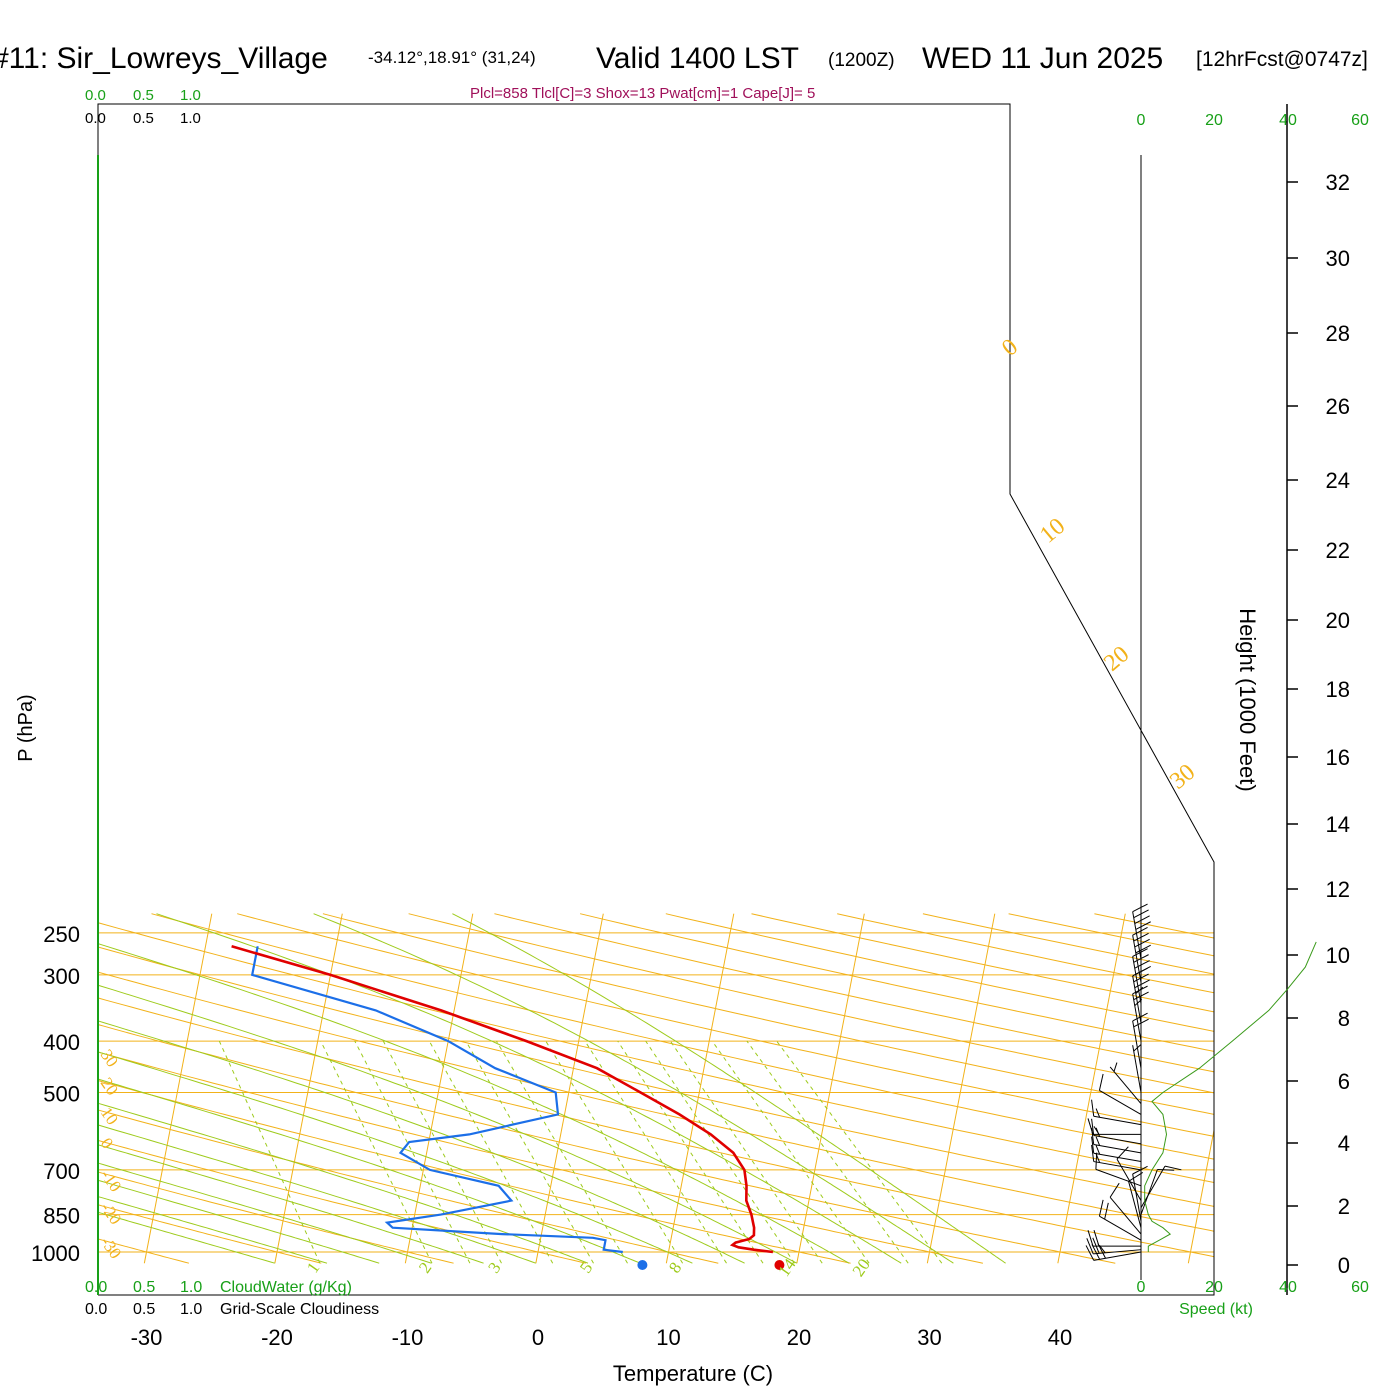 This screenshot has height=1400, width=1400. I want to click on moist-adiabat--20, so click(186, 1088).